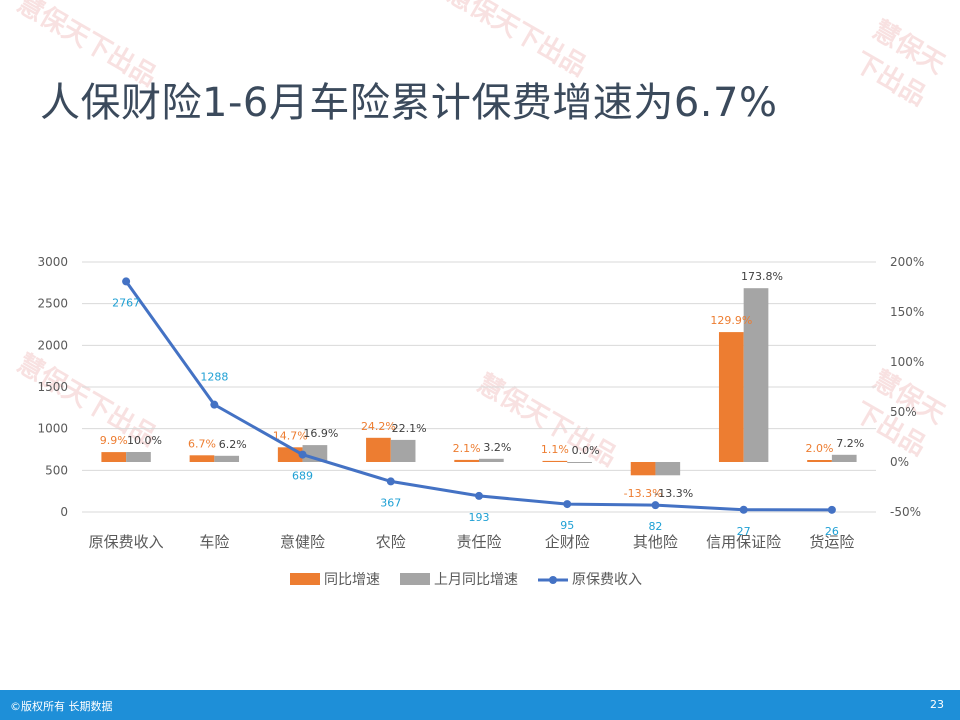 The height and width of the screenshot is (720, 960). I want to click on line-point-label: 1288, so click(214, 377).